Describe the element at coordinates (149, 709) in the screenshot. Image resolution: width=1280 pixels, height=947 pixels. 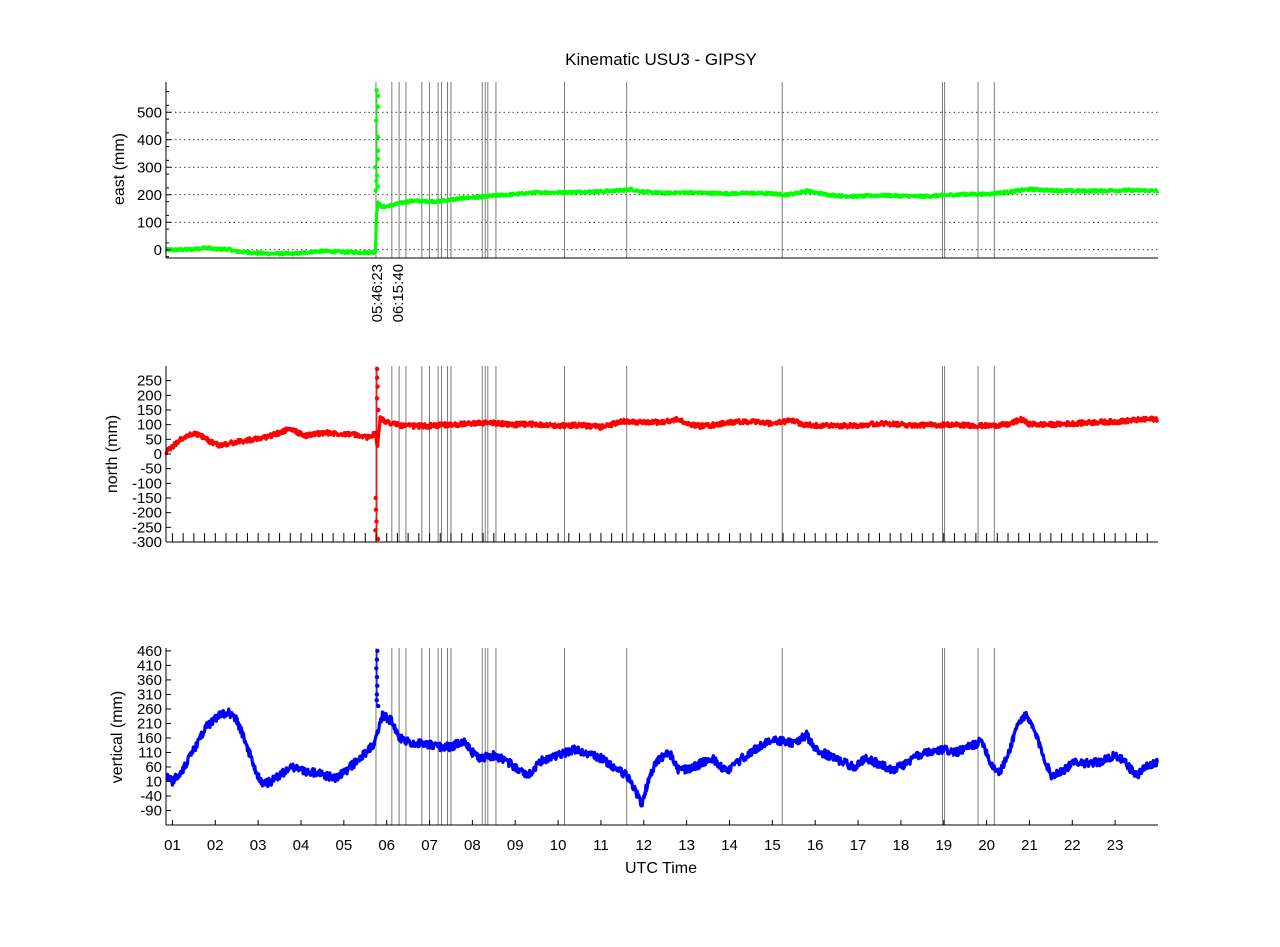
I see `vertical-ytick-label: 260` at that location.